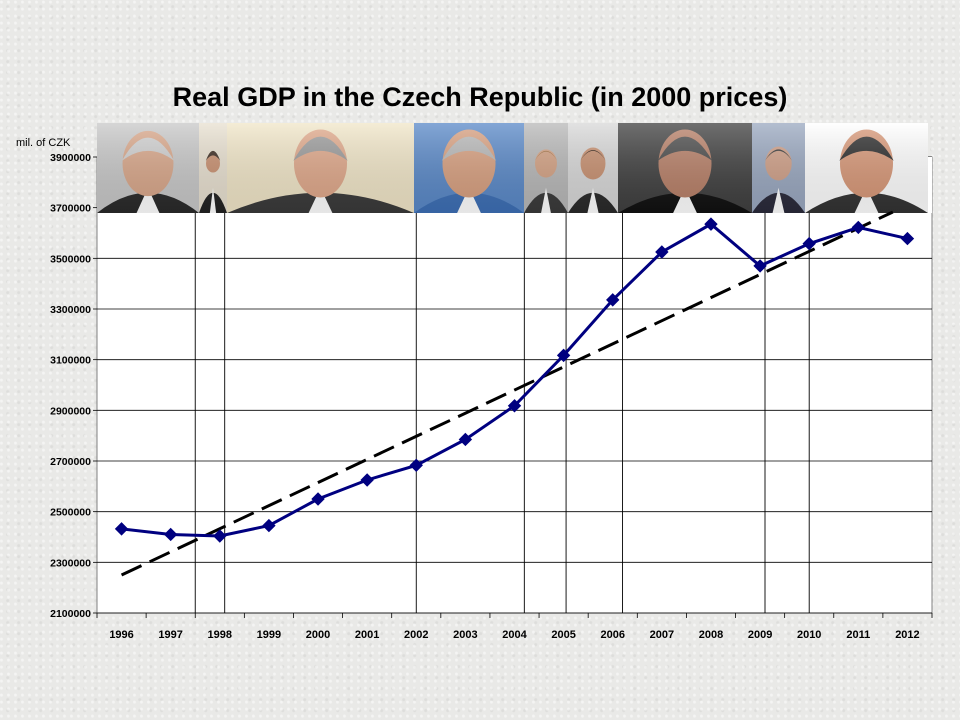 The height and width of the screenshot is (720, 960). Describe the element at coordinates (70, 513) in the screenshot. I see `y-tick-label-2: 2500000` at that location.